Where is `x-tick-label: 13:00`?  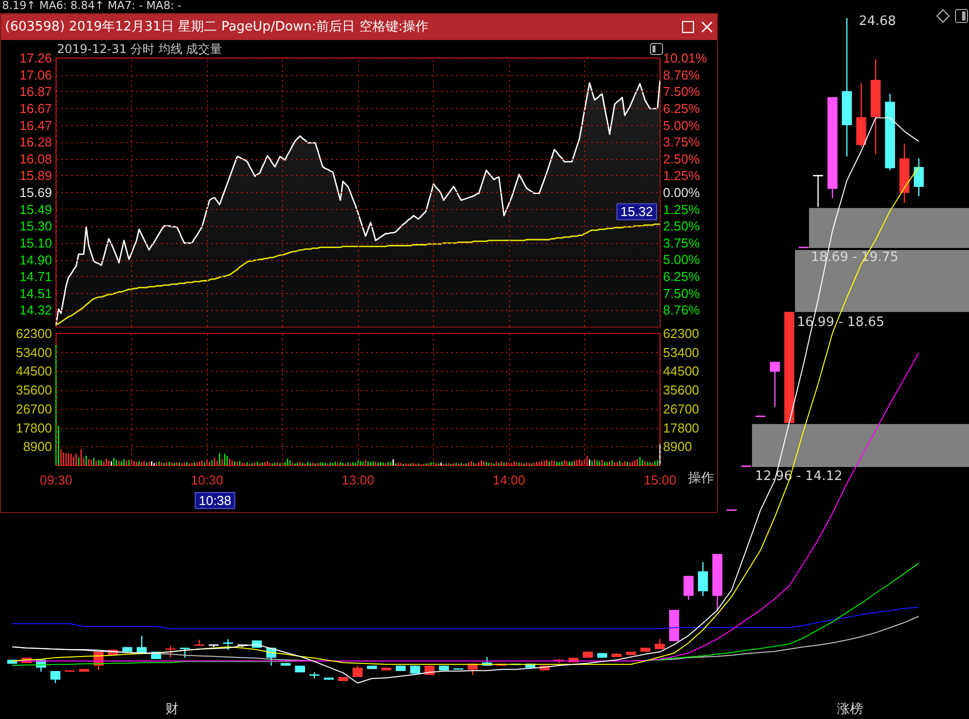 x-tick-label: 13:00 is located at coordinates (358, 480).